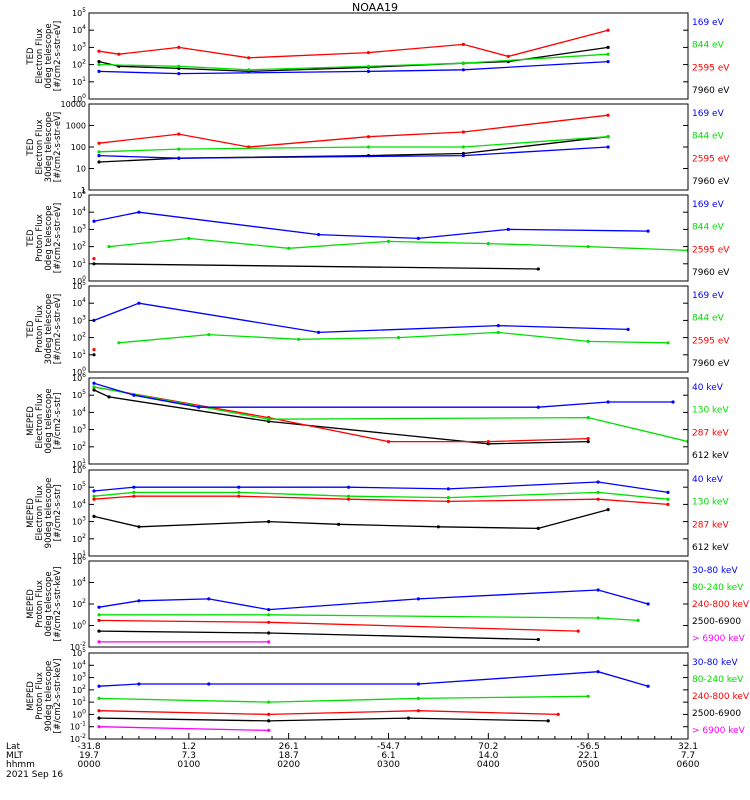  I want to click on legend-entry: 80-240 keV, so click(718, 588).